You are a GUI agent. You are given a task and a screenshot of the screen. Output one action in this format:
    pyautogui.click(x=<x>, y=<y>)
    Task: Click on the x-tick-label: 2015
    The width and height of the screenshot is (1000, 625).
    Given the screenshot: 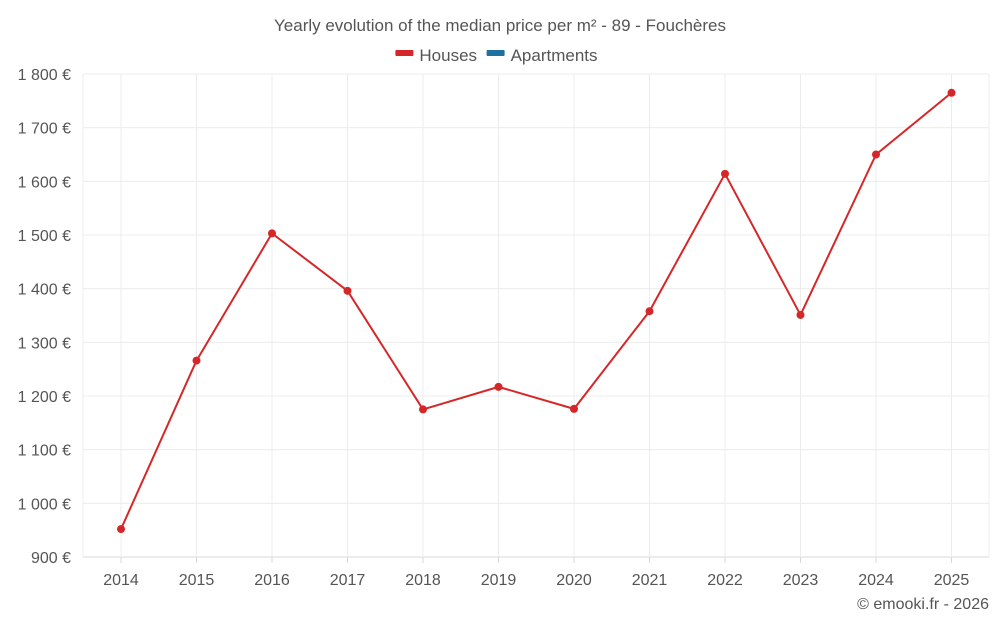 What is the action you would take?
    pyautogui.click(x=197, y=580)
    